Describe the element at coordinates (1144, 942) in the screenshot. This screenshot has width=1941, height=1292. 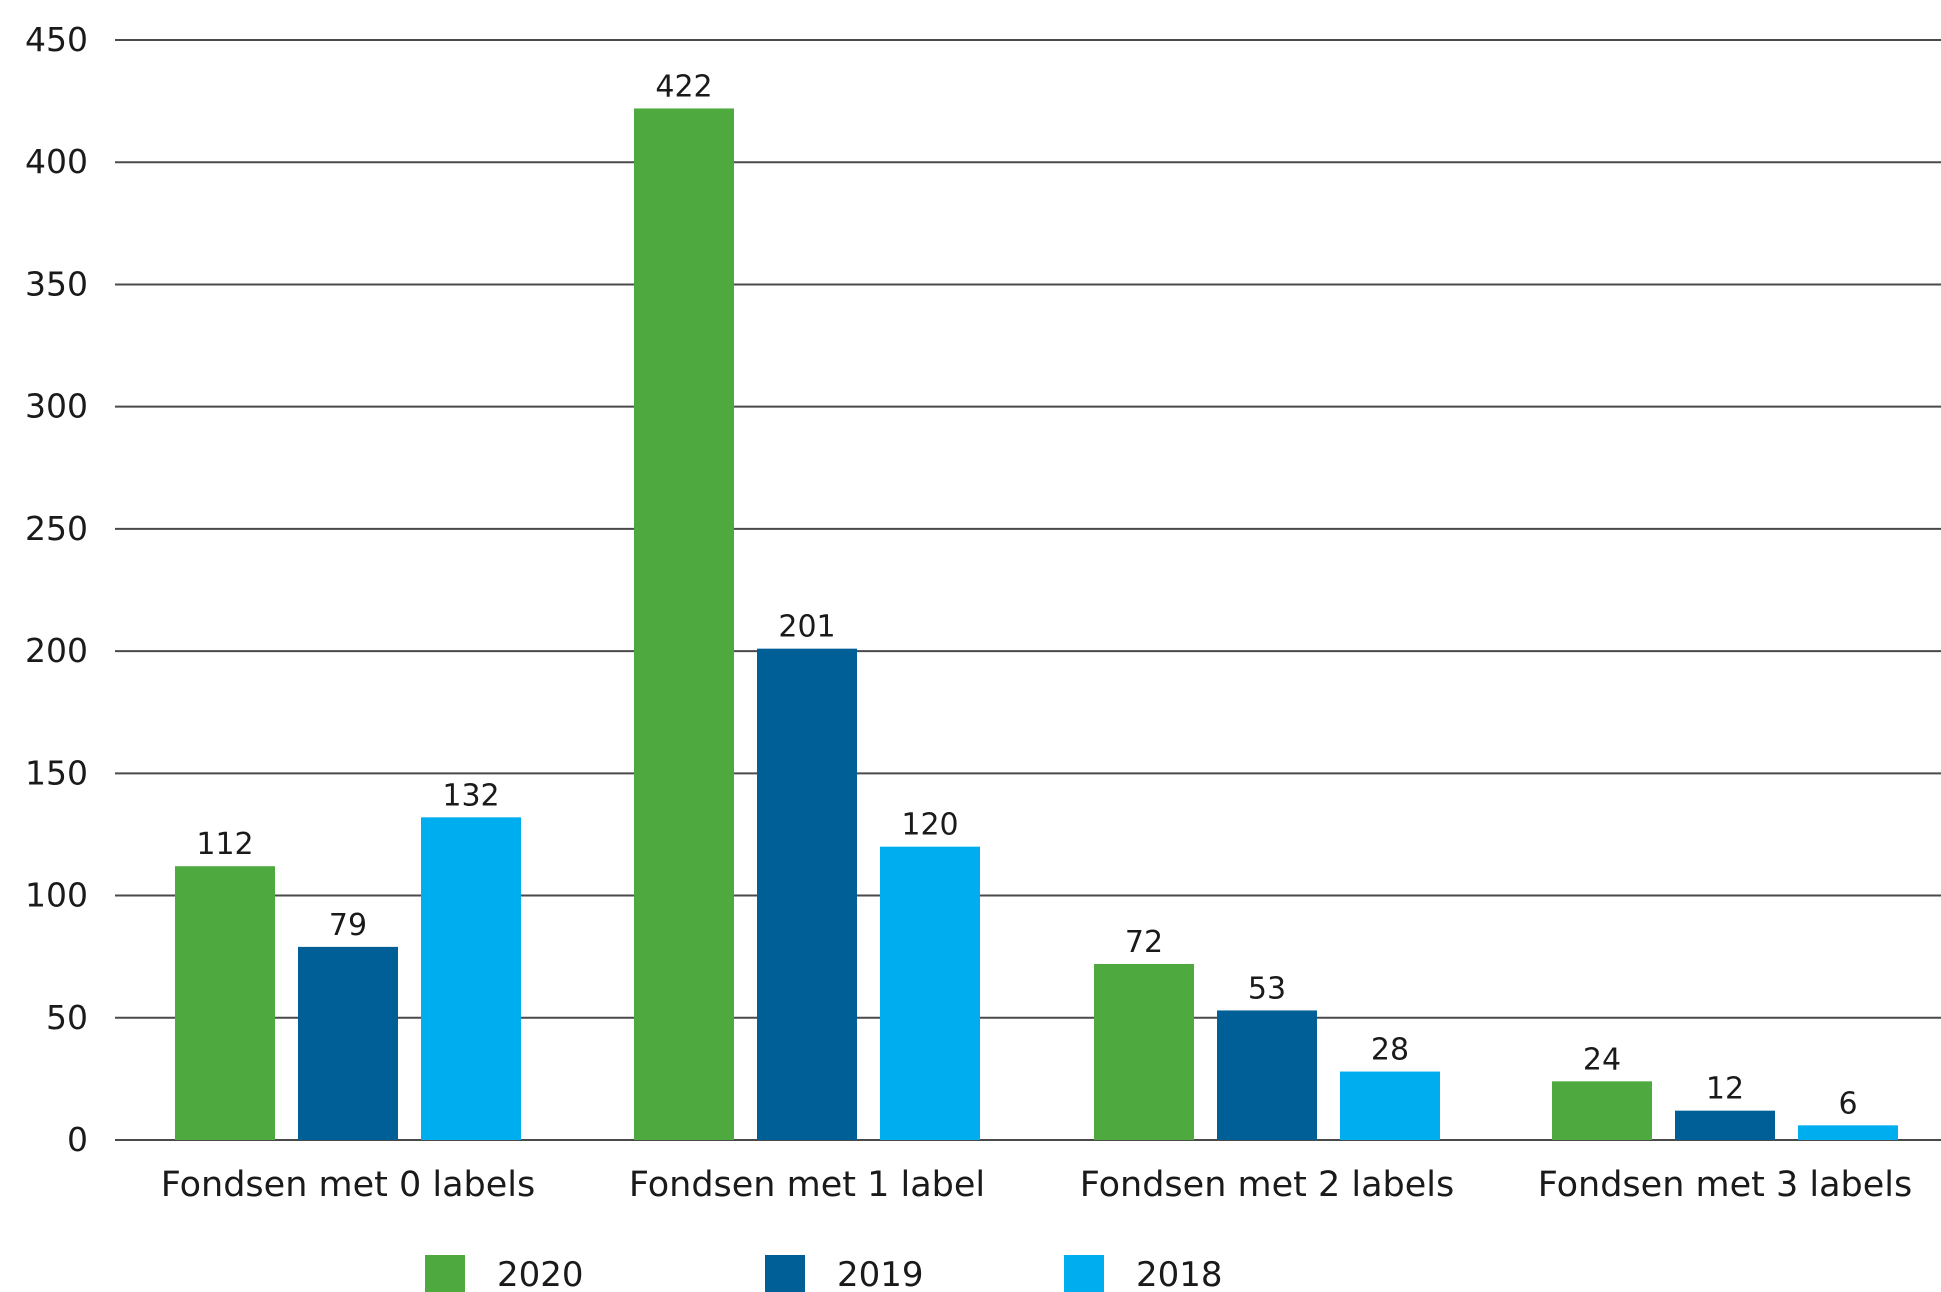
I see `data-label: 72` at that location.